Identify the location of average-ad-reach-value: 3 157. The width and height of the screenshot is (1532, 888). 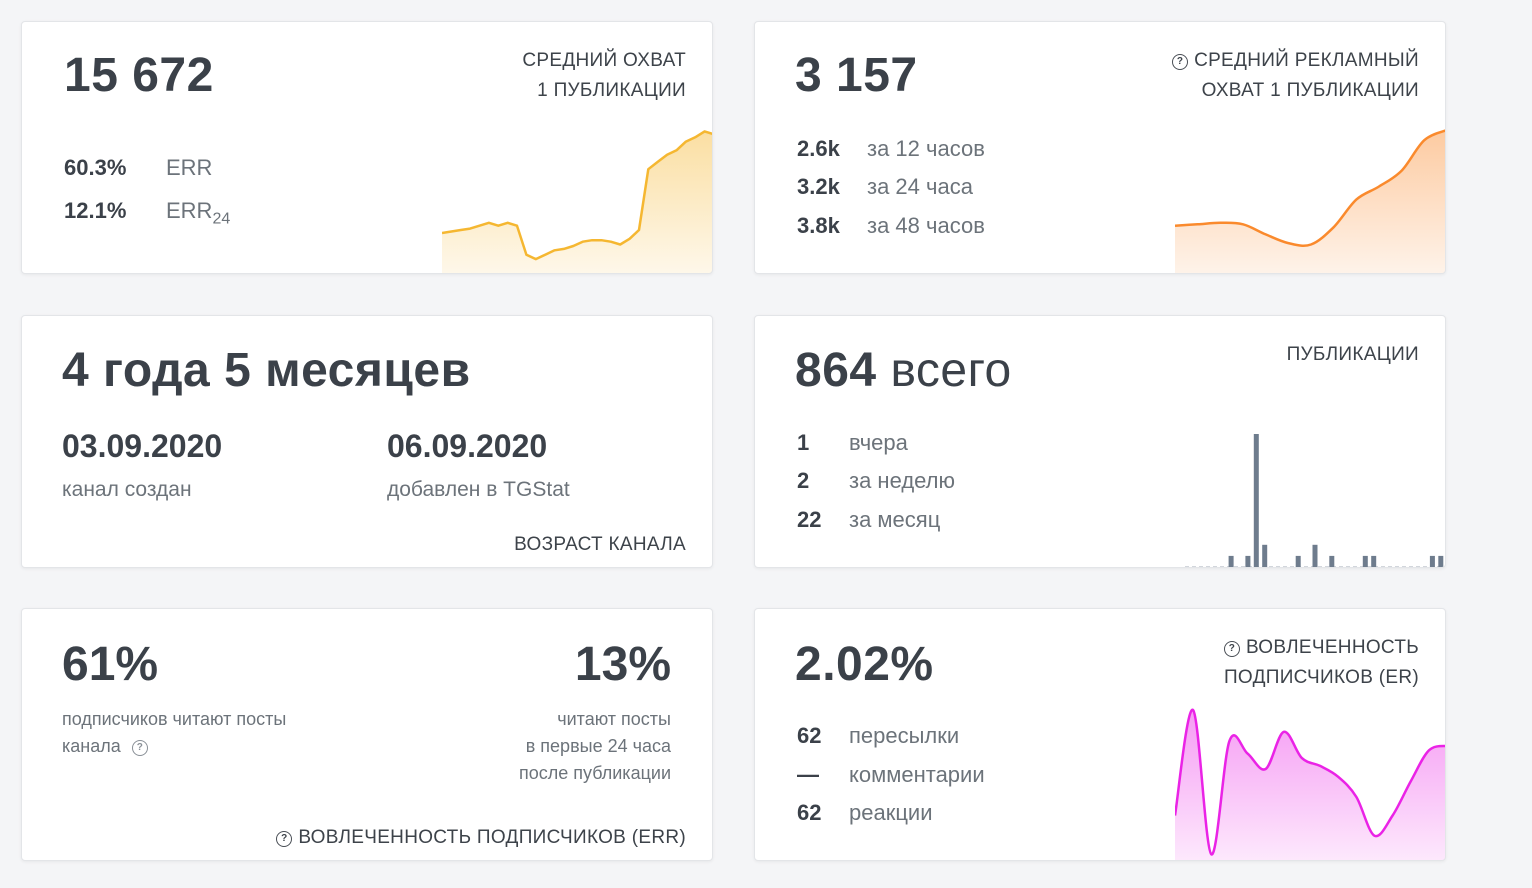
(856, 75).